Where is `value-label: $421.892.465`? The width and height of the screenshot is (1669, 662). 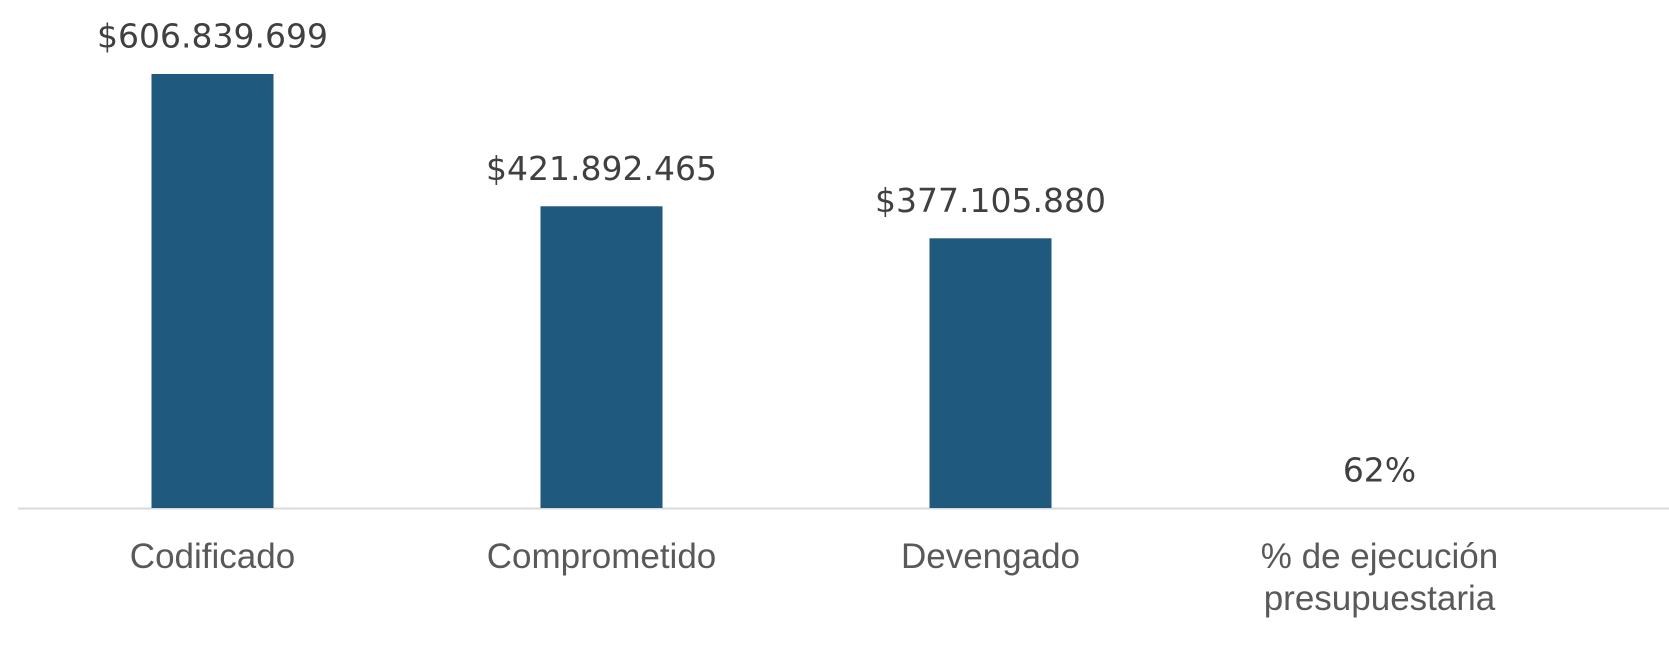 value-label: $421.892.465 is located at coordinates (601, 168).